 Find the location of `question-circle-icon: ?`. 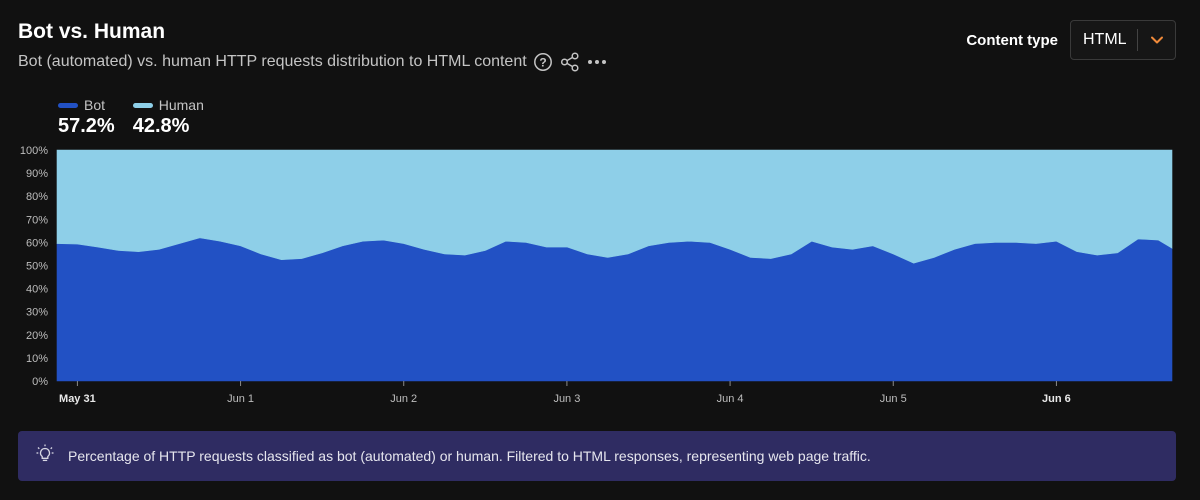

question-circle-icon: ? is located at coordinates (543, 62).